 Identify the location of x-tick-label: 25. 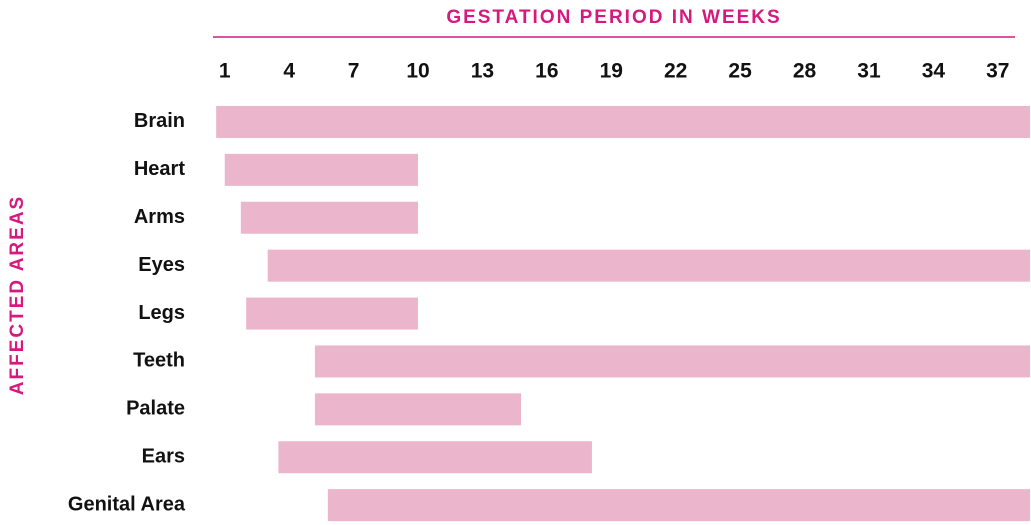
(740, 71).